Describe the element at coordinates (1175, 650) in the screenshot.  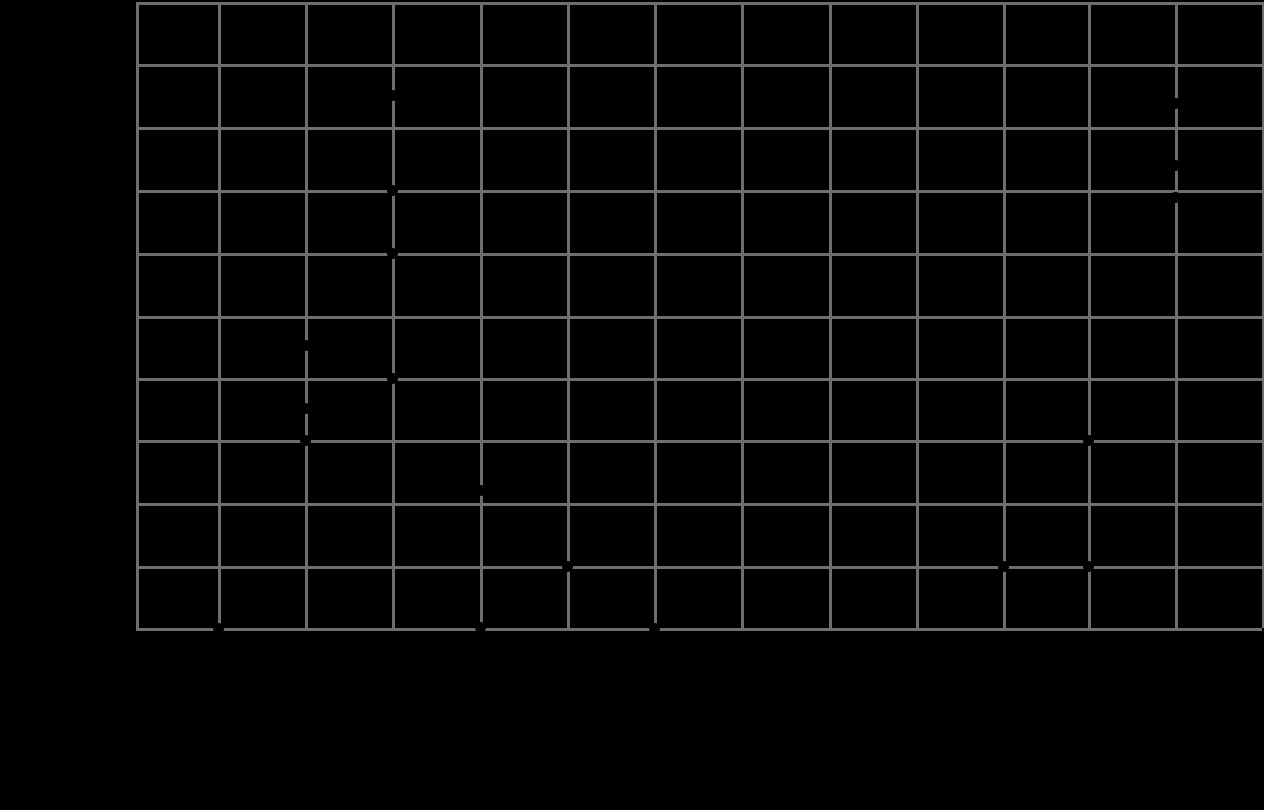
I see `x-tick-label: 12` at that location.